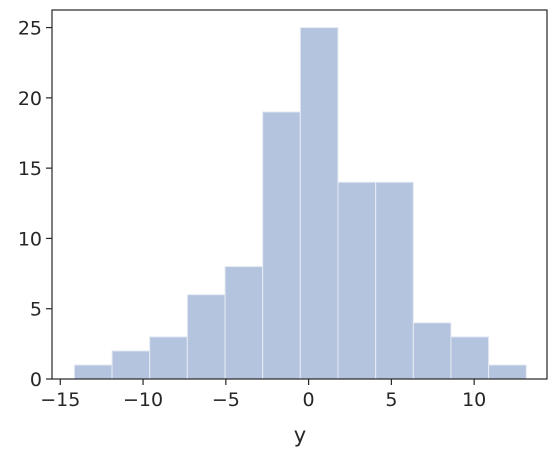 This screenshot has width=558, height=455. I want to click on y-tick-label: 20, so click(30, 99).